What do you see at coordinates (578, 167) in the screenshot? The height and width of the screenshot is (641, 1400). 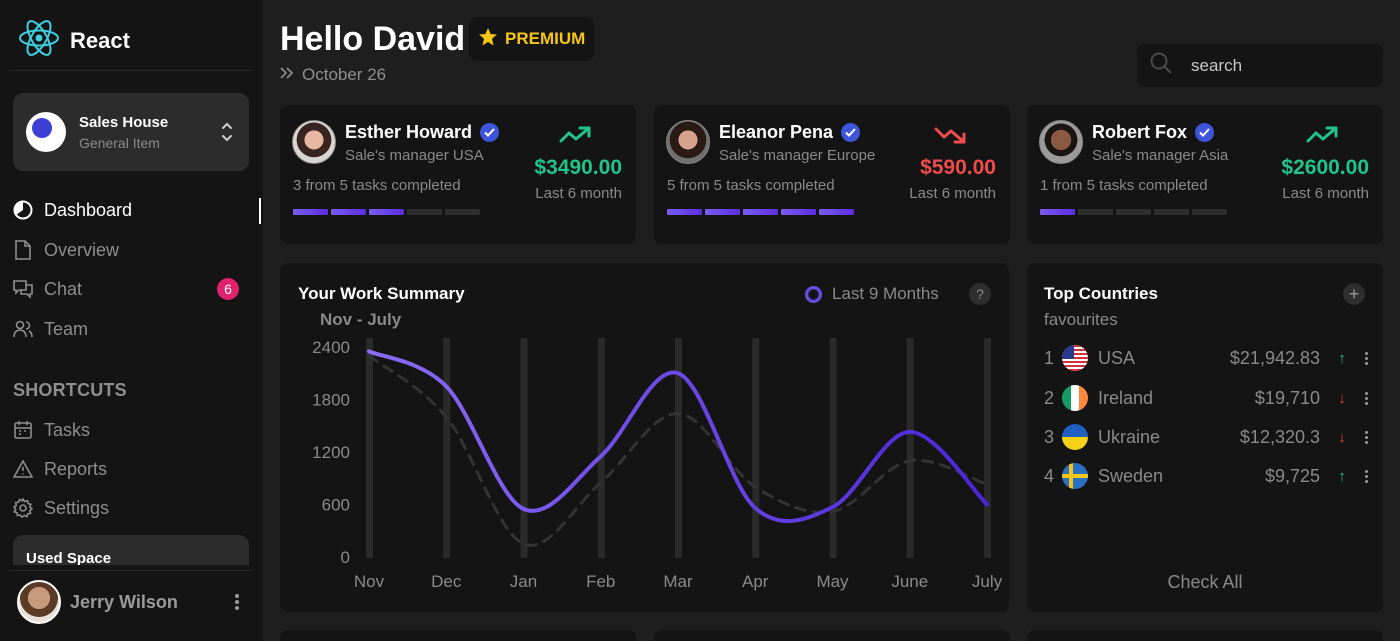 I see `sales-amount: $3490.00` at bounding box center [578, 167].